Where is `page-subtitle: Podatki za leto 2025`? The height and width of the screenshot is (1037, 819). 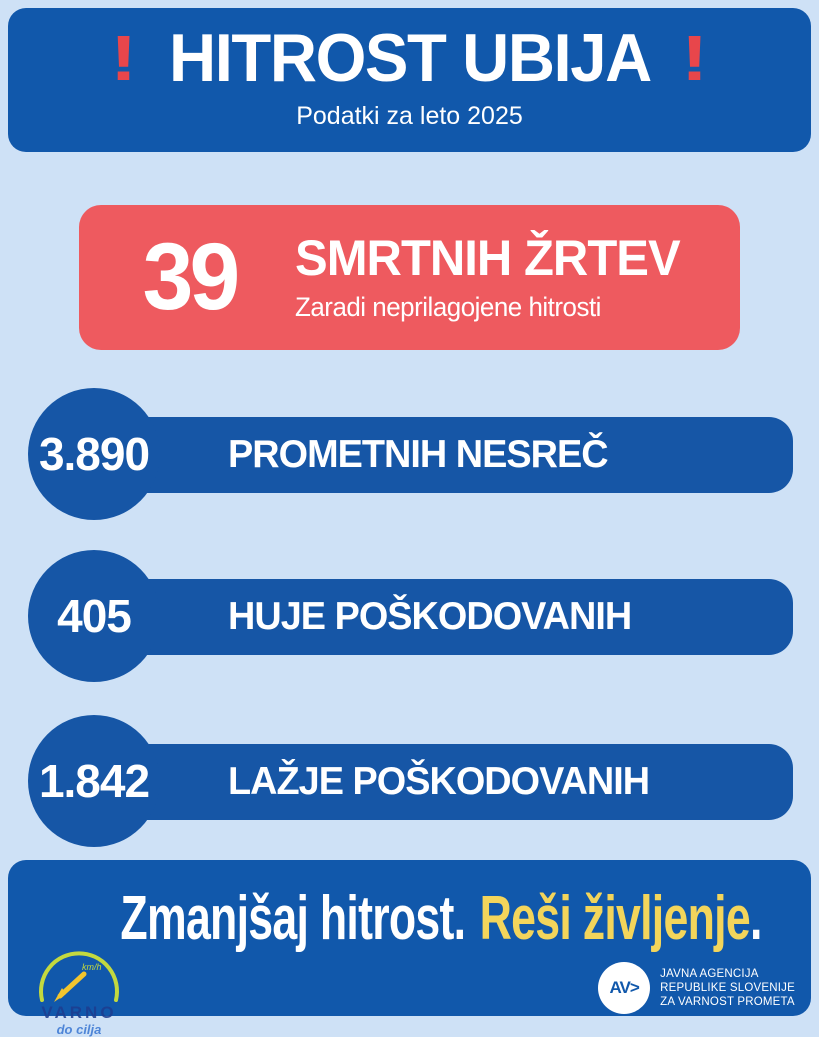
page-subtitle: Podatki za leto 2025 is located at coordinates (409, 116).